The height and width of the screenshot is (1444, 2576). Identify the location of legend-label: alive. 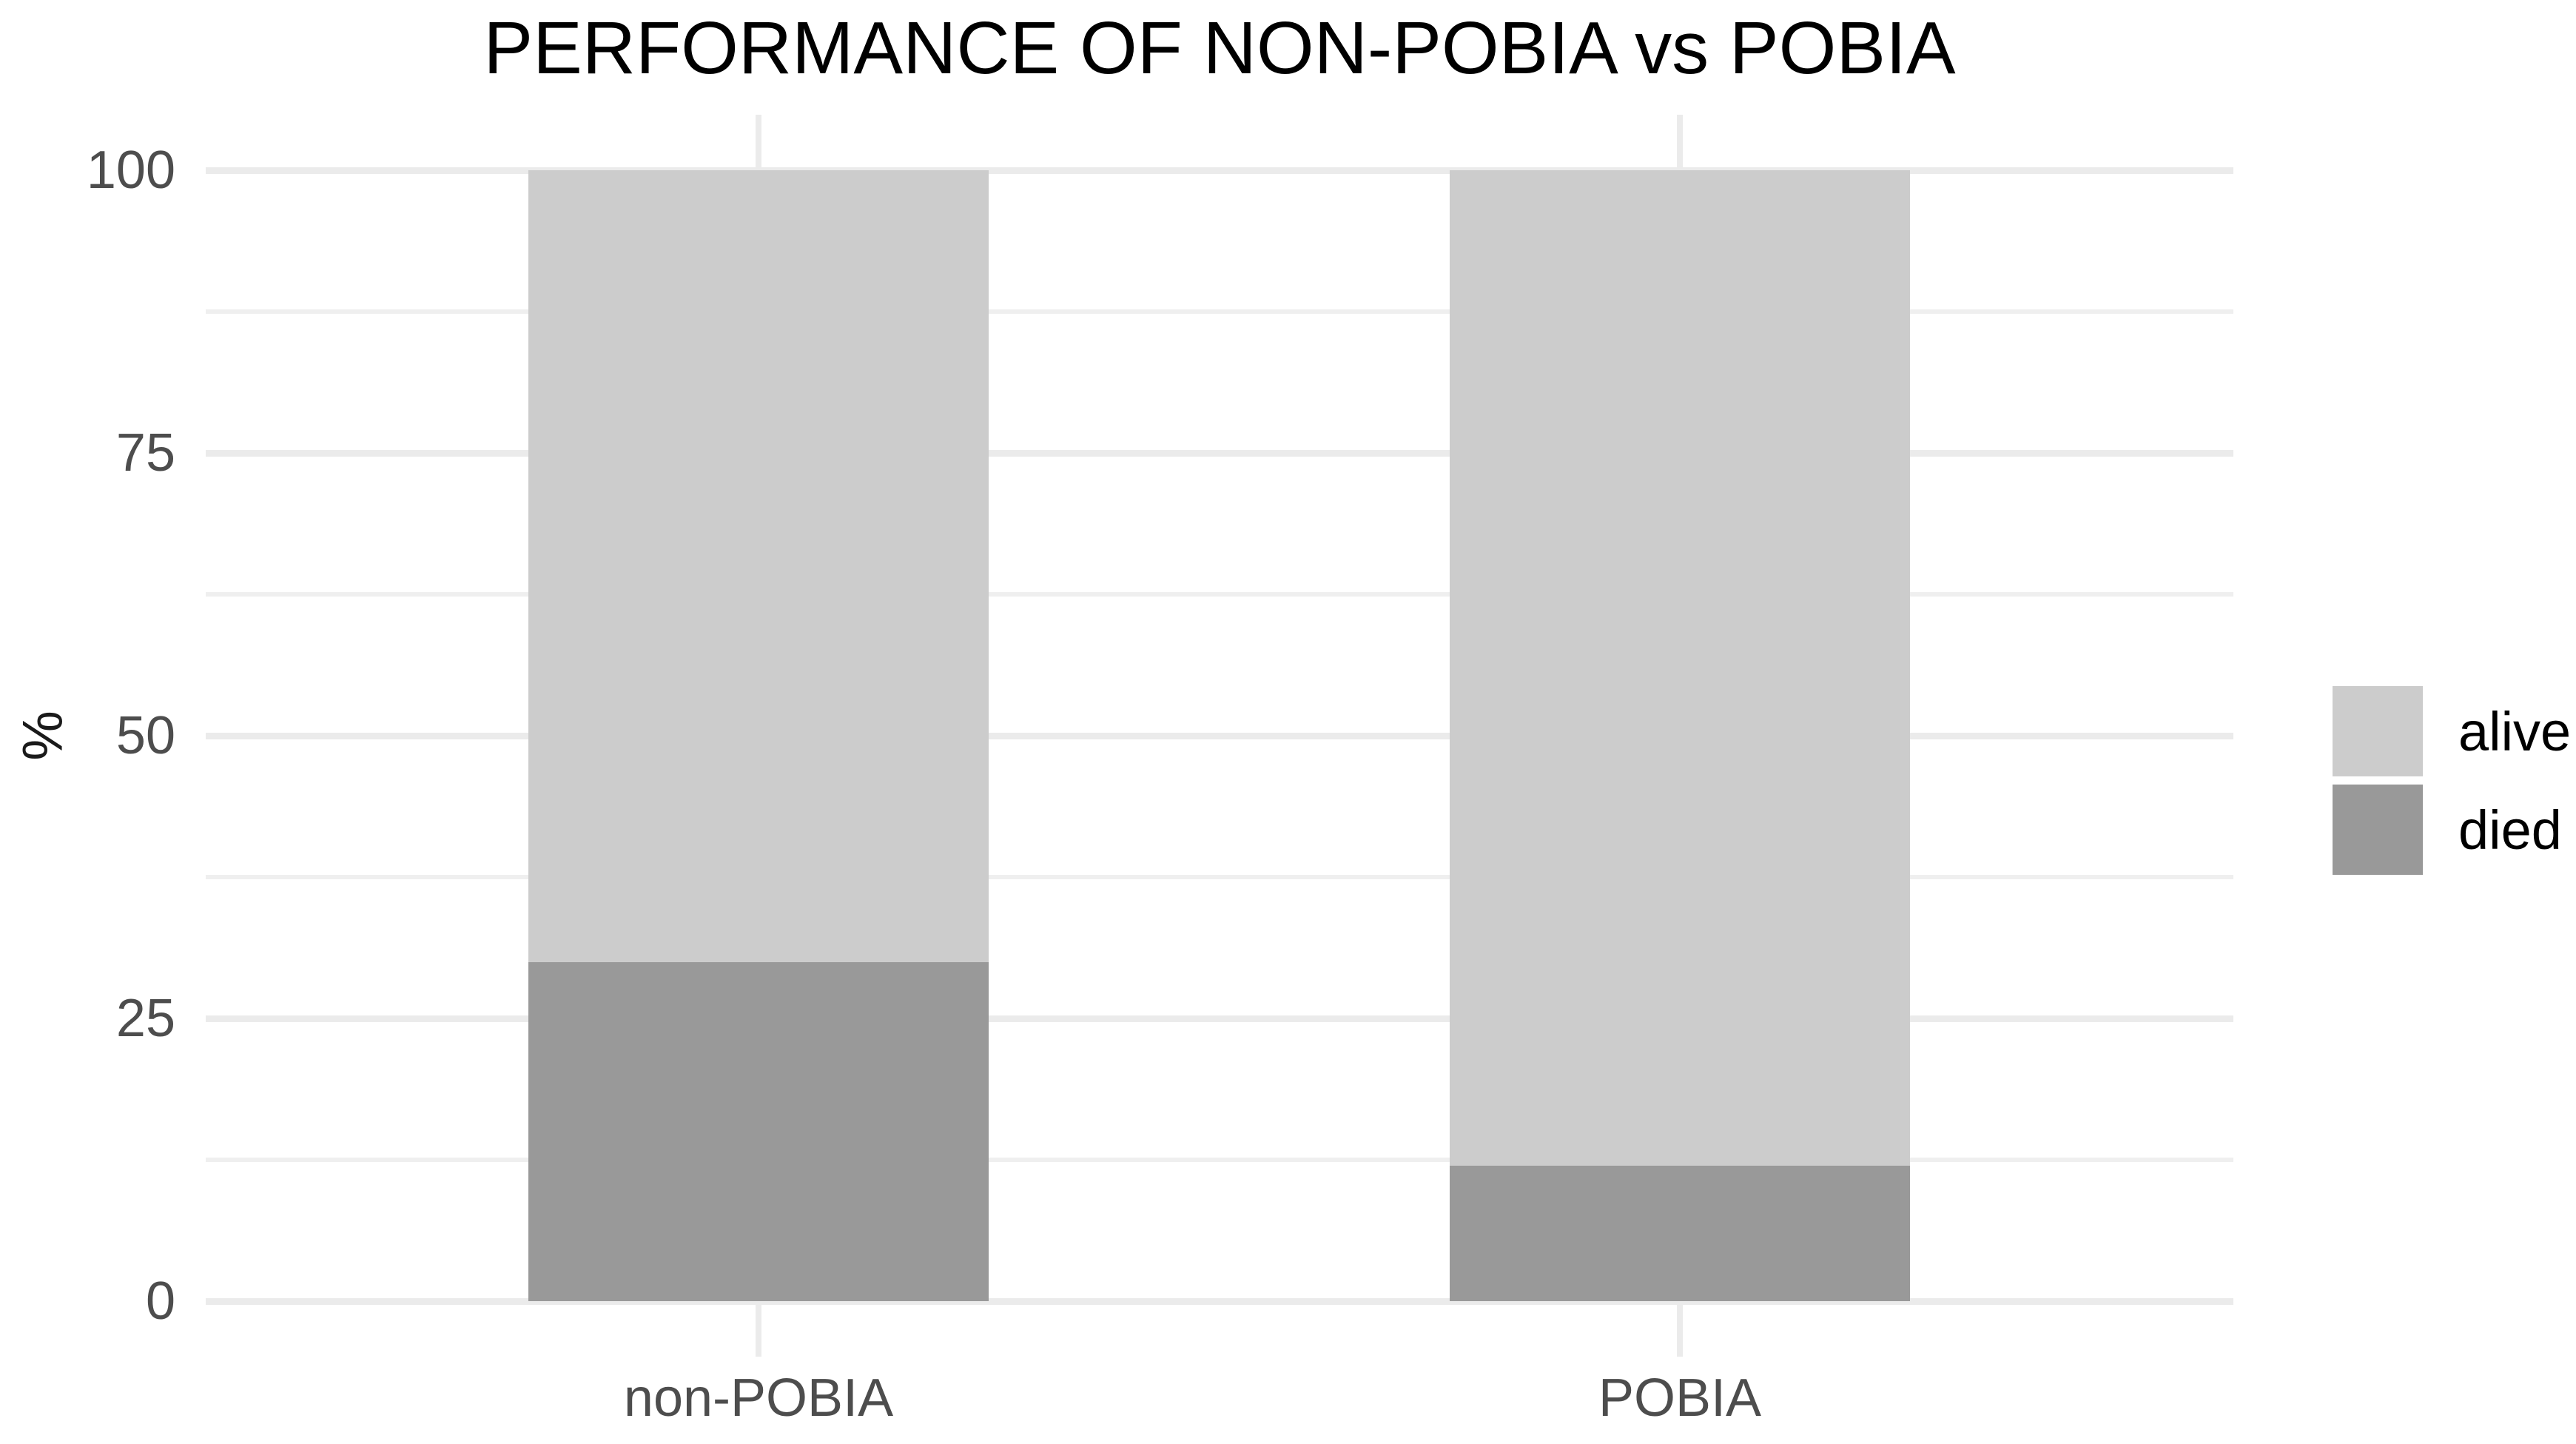
(2515, 731).